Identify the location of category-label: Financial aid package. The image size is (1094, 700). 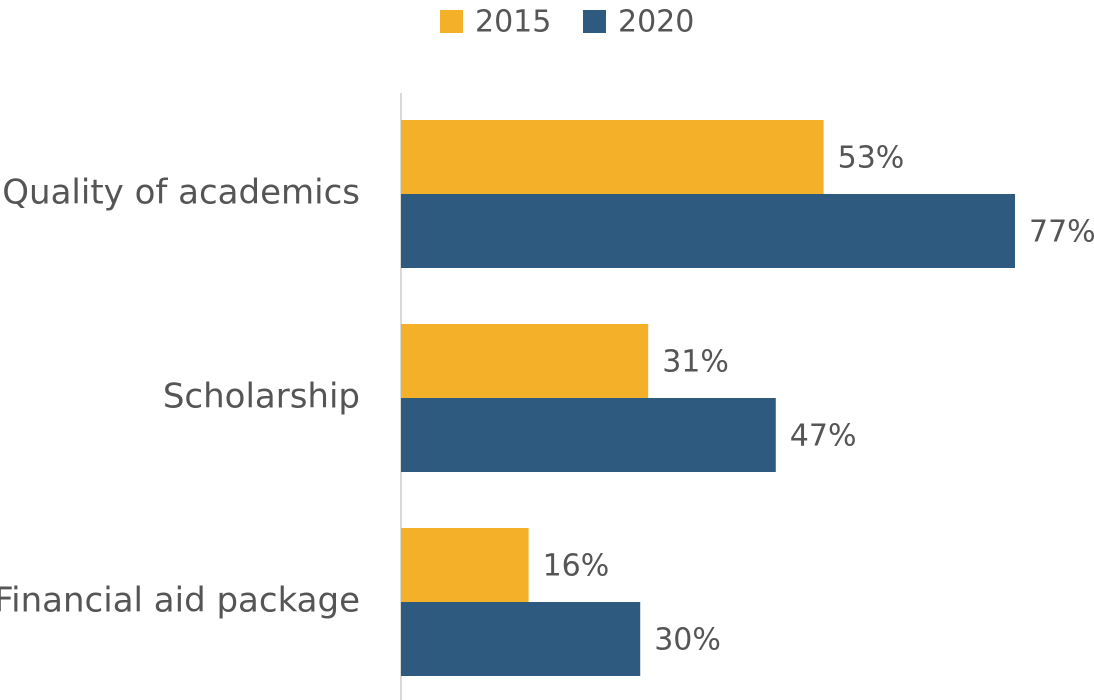
(180, 601).